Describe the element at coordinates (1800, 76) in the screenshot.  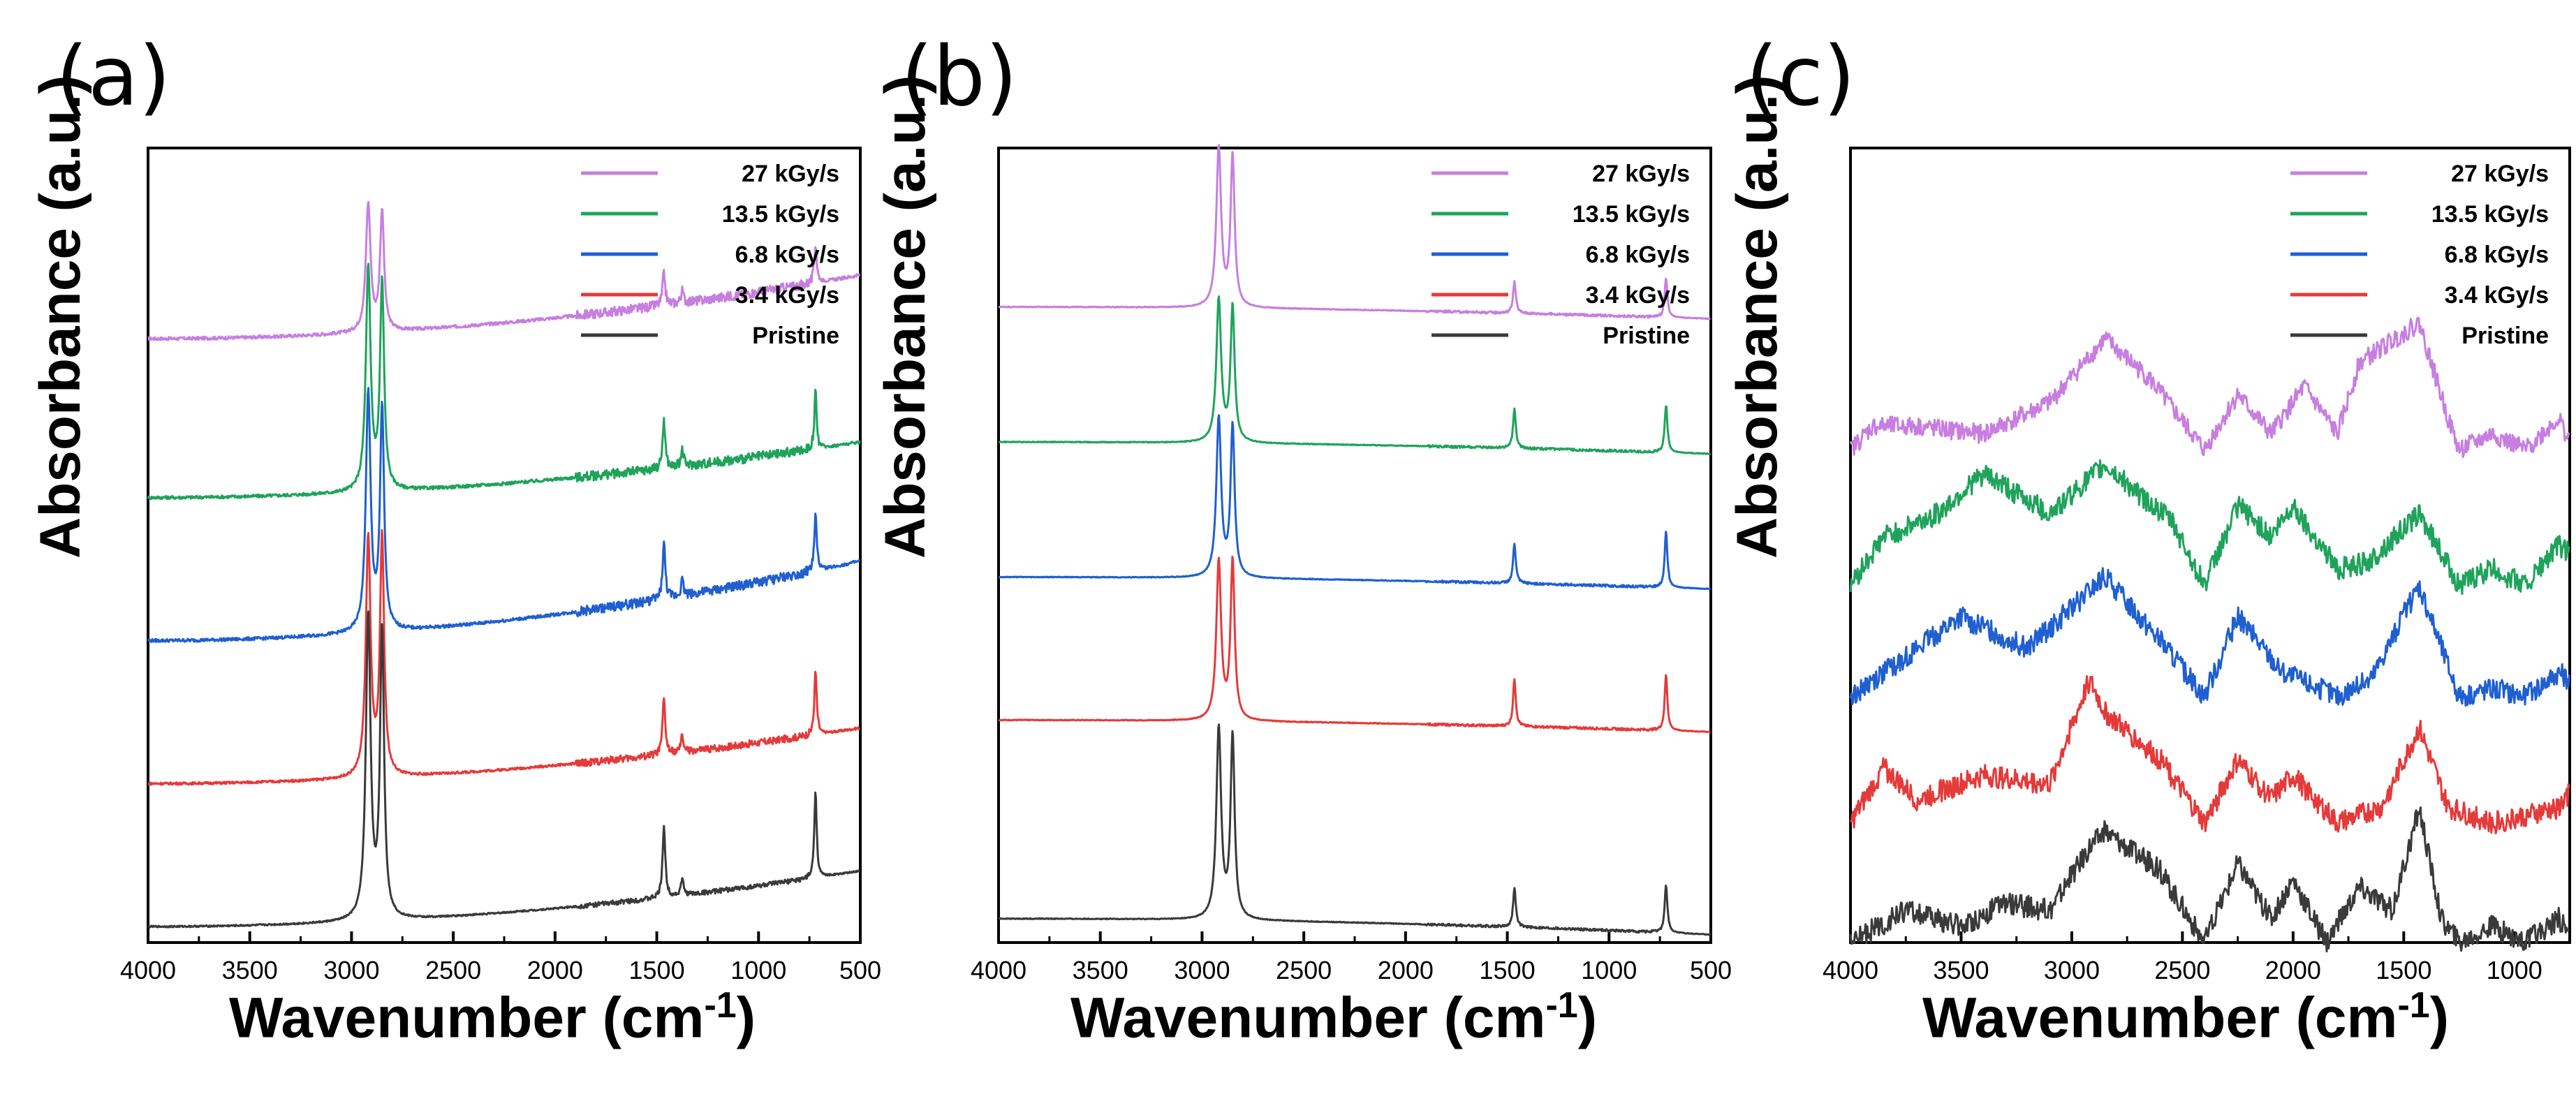
I see `panel-label: (c)` at that location.